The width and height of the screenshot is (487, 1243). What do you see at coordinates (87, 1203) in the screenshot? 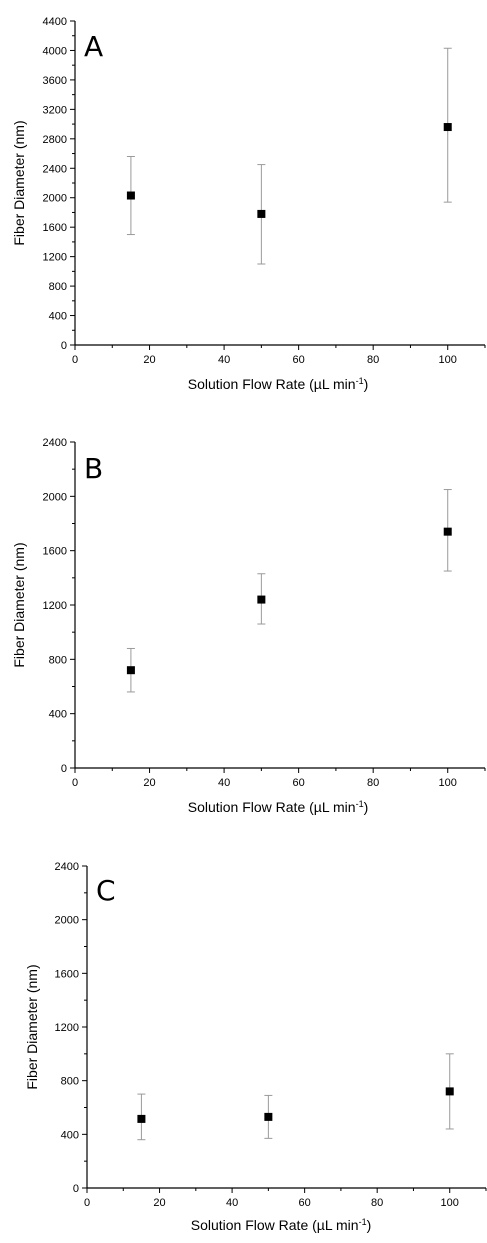
I see `panel-c-x-tick-label: 0` at bounding box center [87, 1203].